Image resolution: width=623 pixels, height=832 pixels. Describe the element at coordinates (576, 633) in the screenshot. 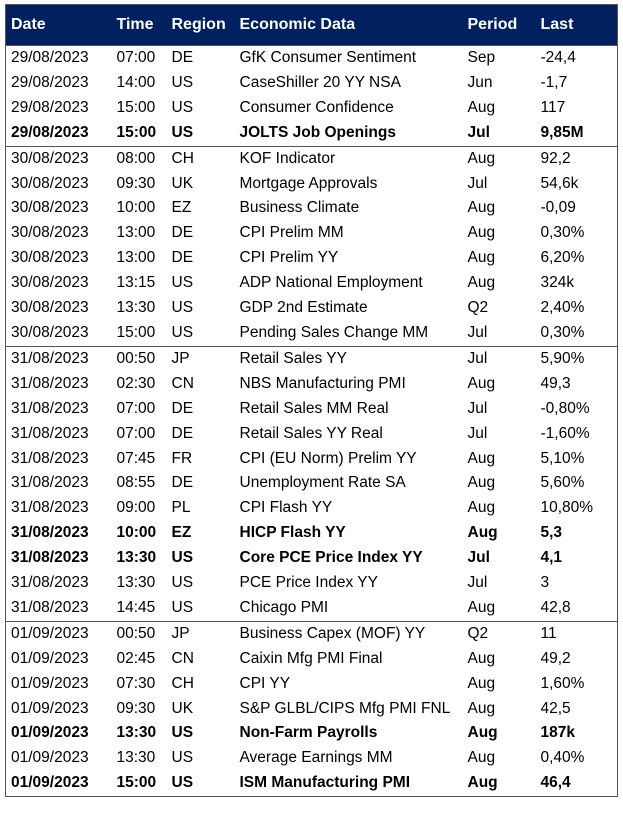

I see `table-cell: 11` at that location.